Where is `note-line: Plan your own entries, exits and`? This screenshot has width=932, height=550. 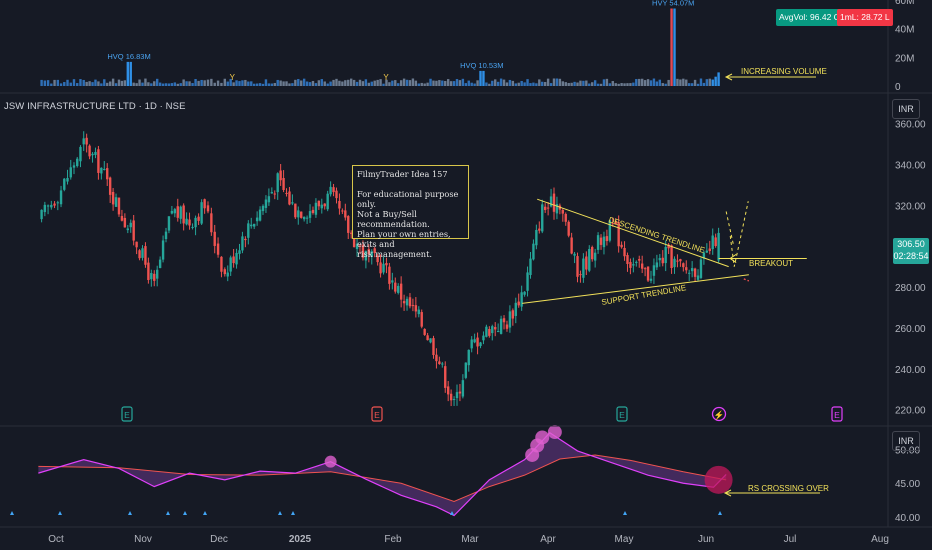
note-line: Plan your own entries, exits and is located at coordinates (404, 239).